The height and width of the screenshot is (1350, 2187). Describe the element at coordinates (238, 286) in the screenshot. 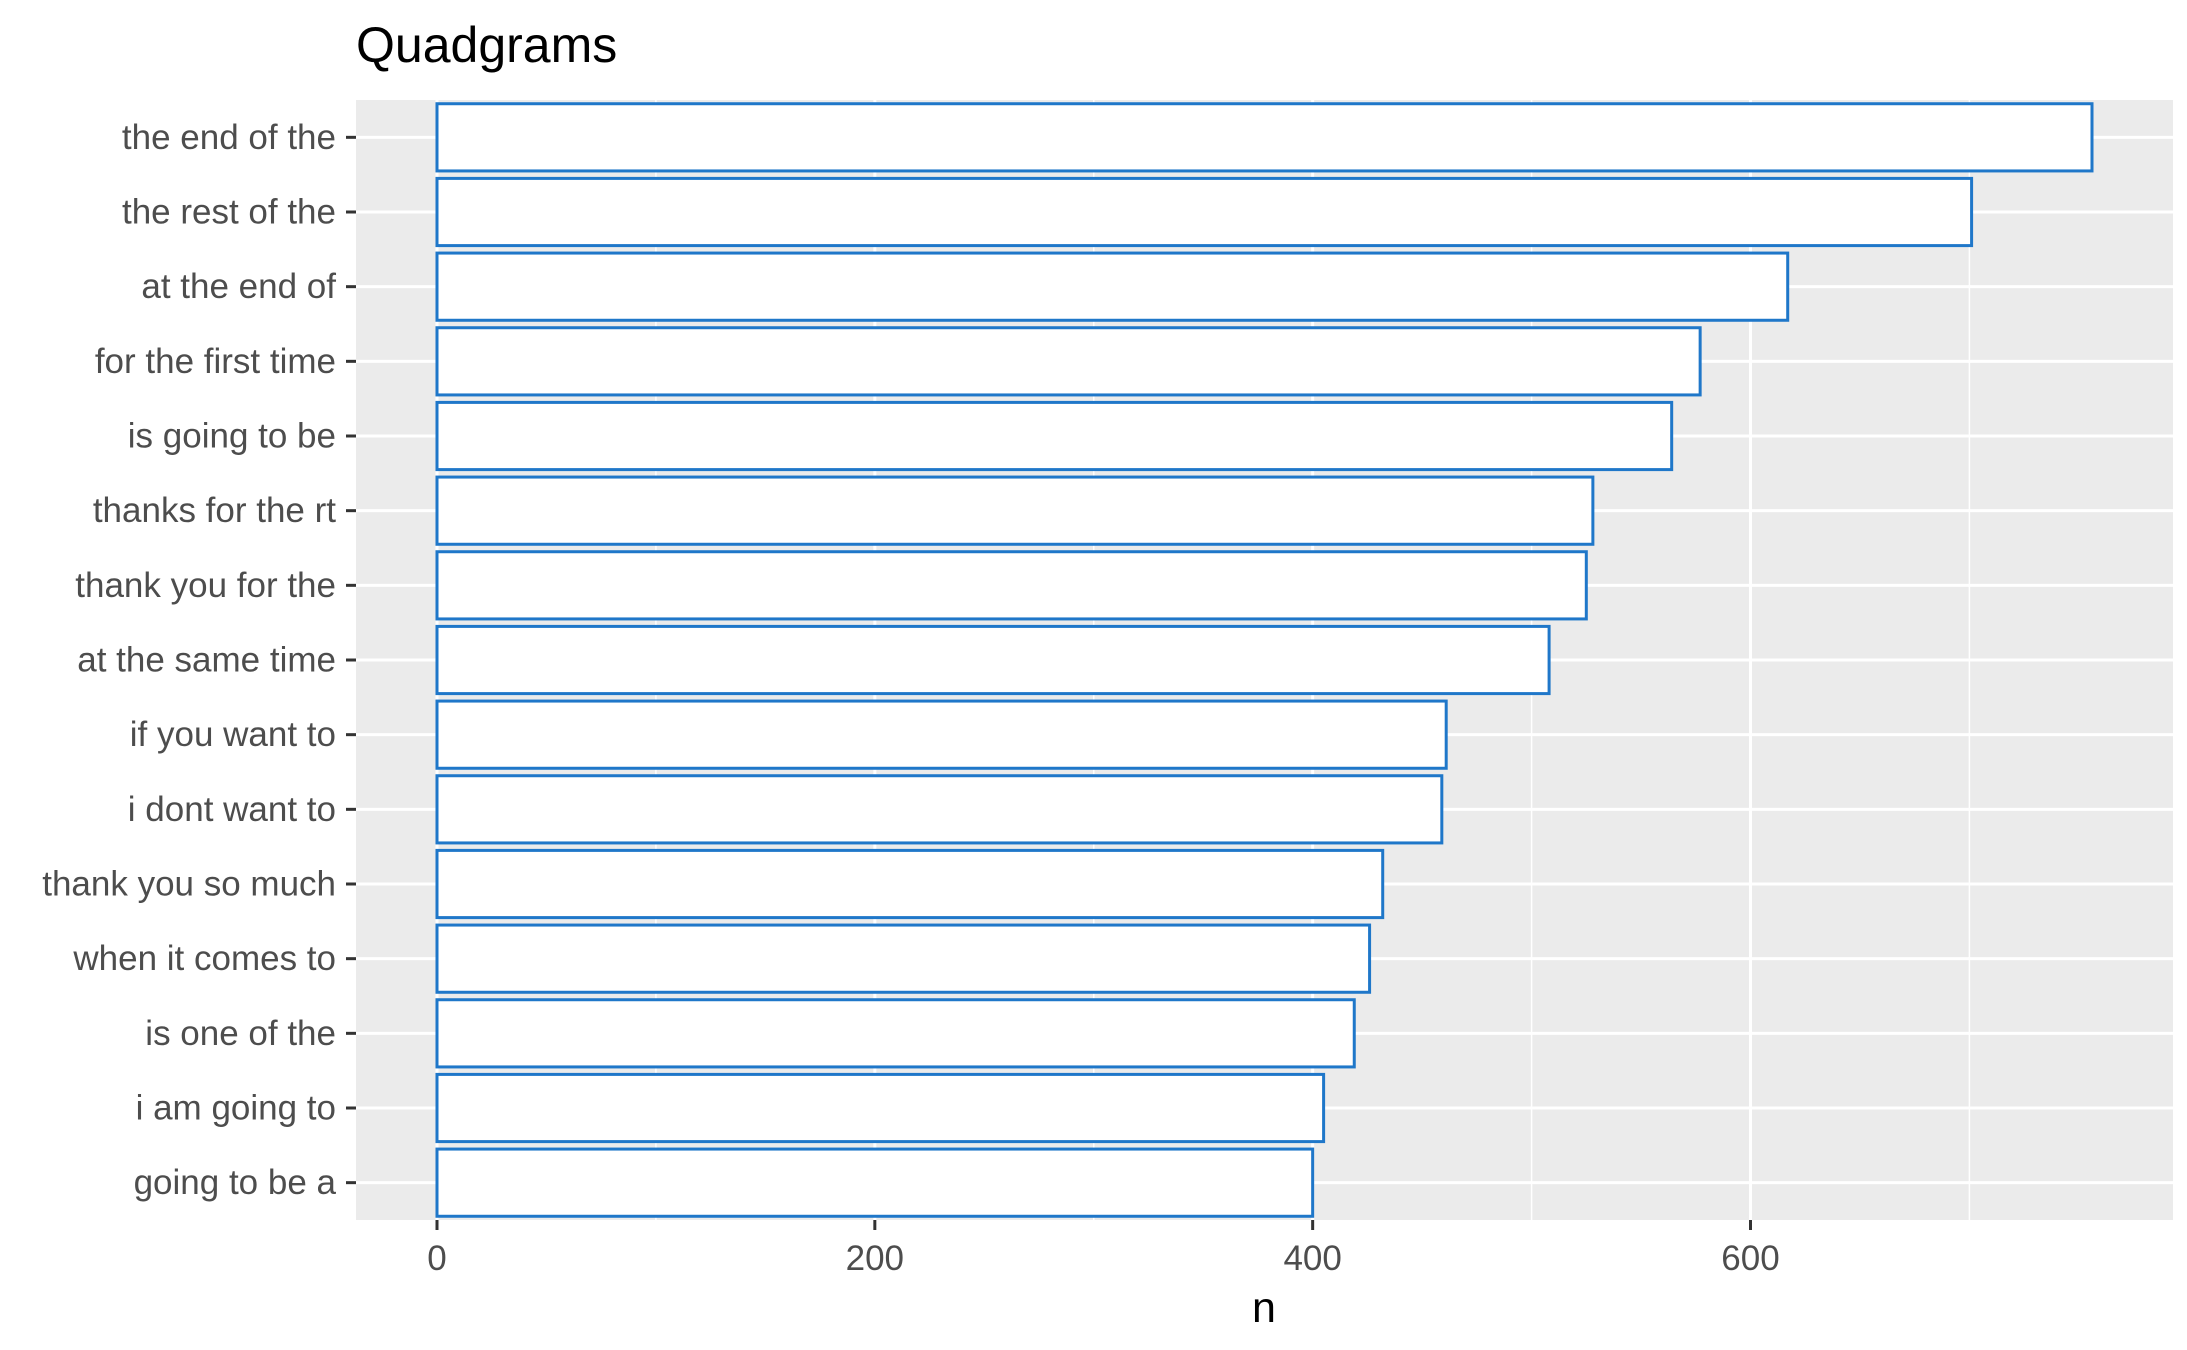

I see `category-label-2: at the end of` at that location.